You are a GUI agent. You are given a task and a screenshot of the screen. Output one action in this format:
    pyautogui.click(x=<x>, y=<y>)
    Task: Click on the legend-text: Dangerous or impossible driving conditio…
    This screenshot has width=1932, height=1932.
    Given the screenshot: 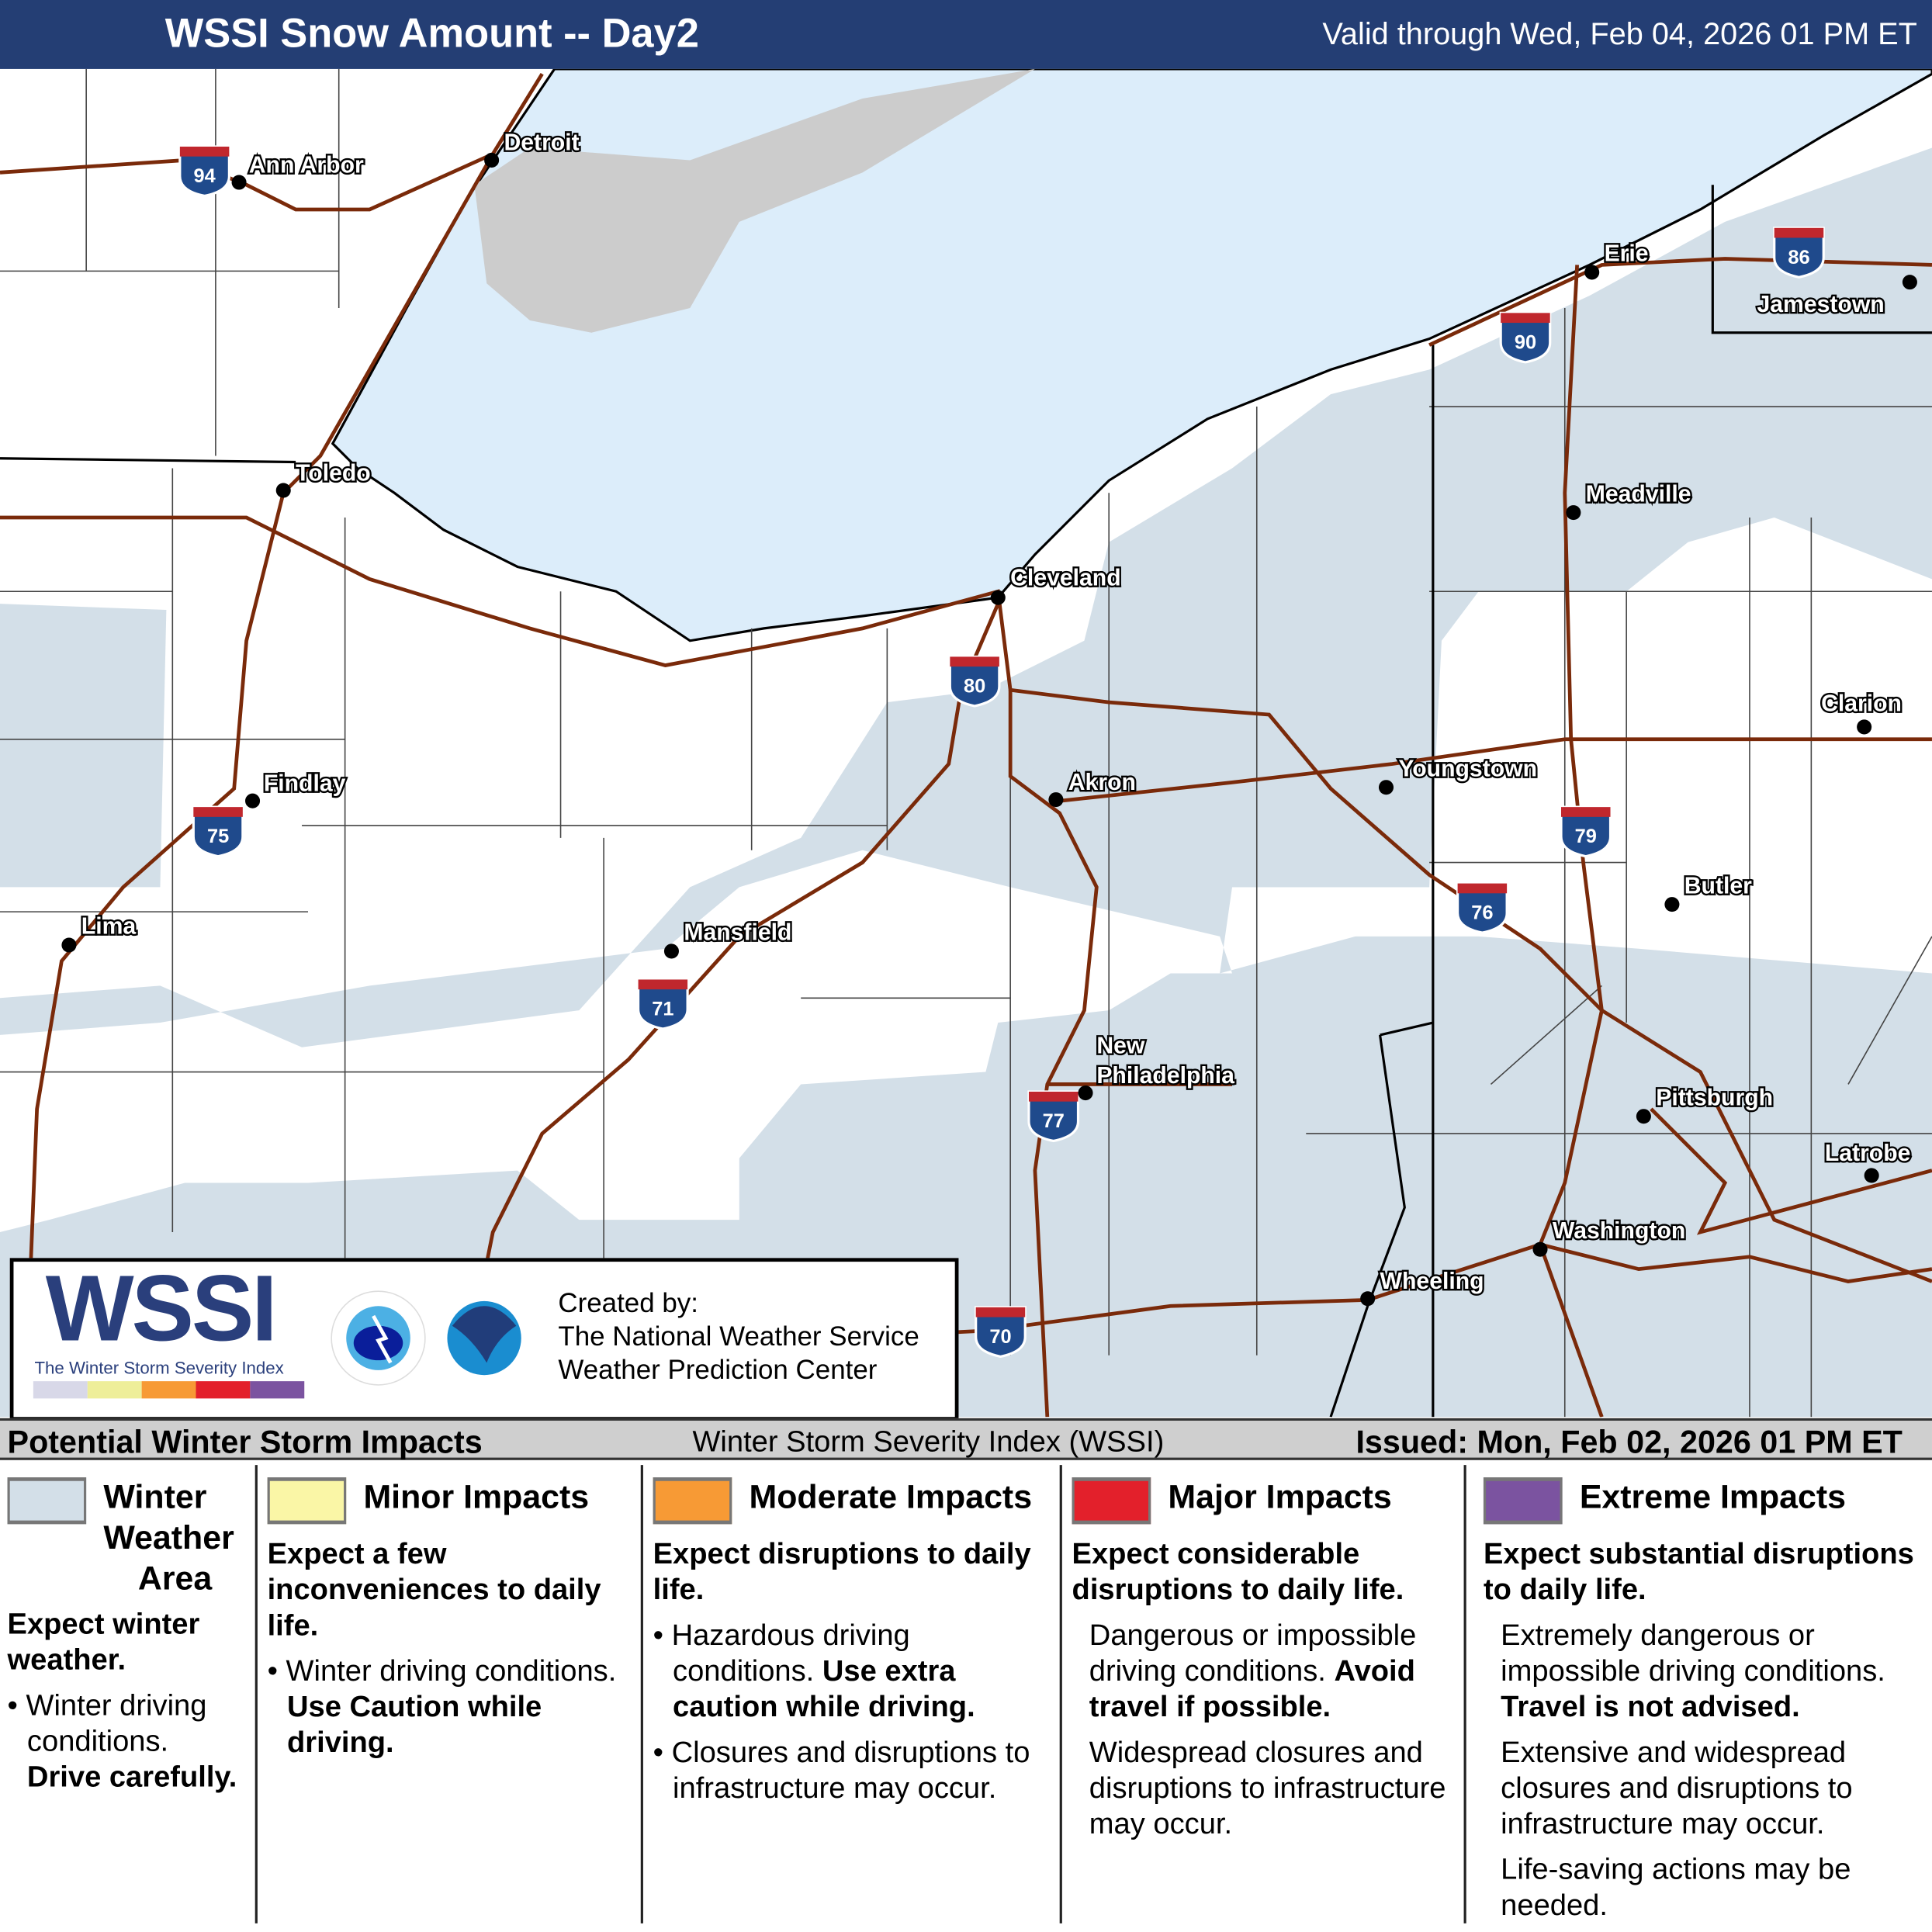 What is the action you would take?
    pyautogui.click(x=1267, y=1730)
    